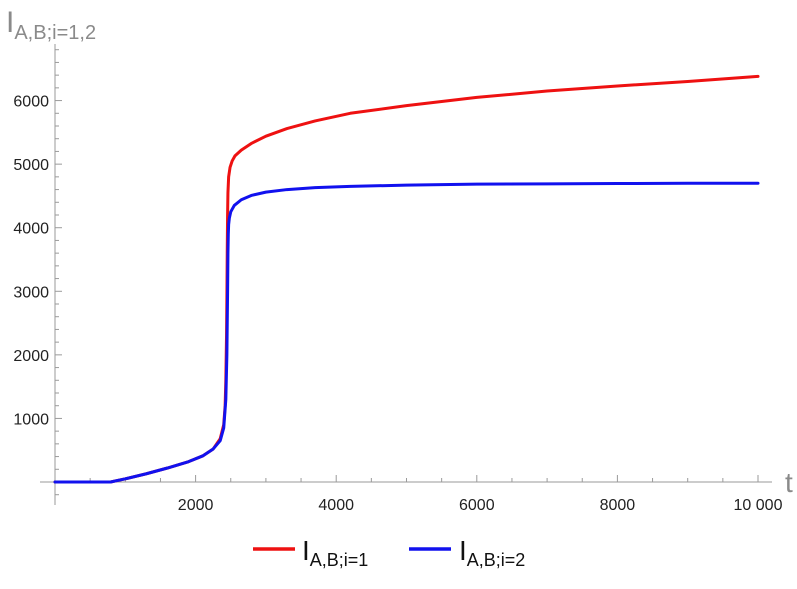  Describe the element at coordinates (31, 356) in the screenshot. I see `y-tick-label: 2000` at that location.